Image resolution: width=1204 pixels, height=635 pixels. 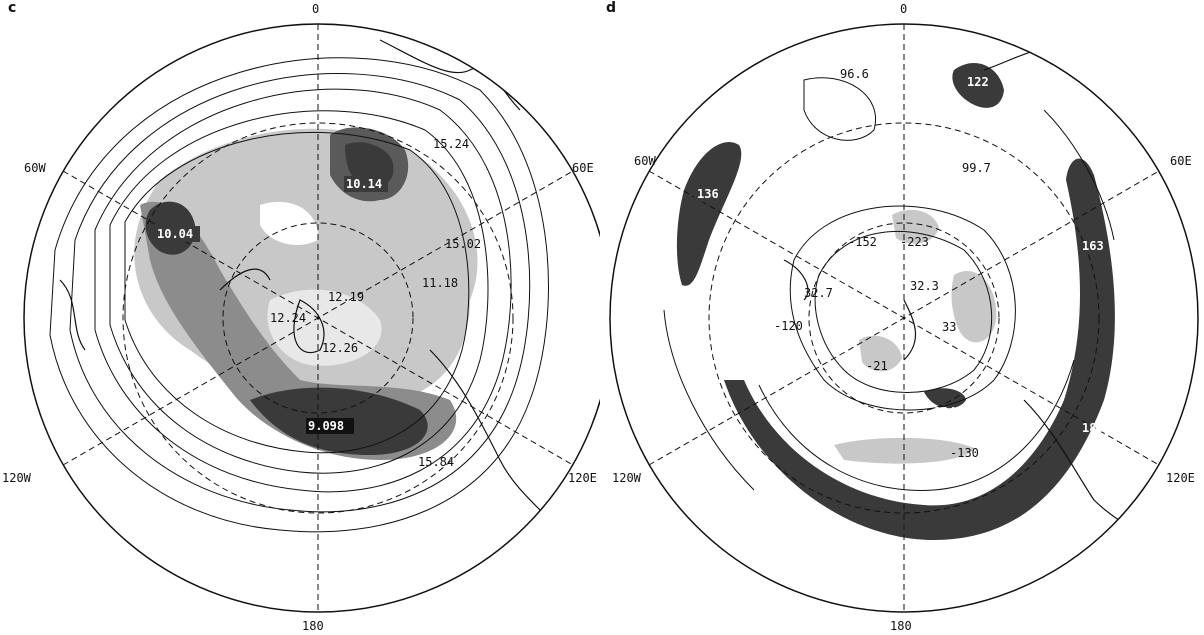 I want to click on contour-label: 32.3, so click(x=924, y=286).